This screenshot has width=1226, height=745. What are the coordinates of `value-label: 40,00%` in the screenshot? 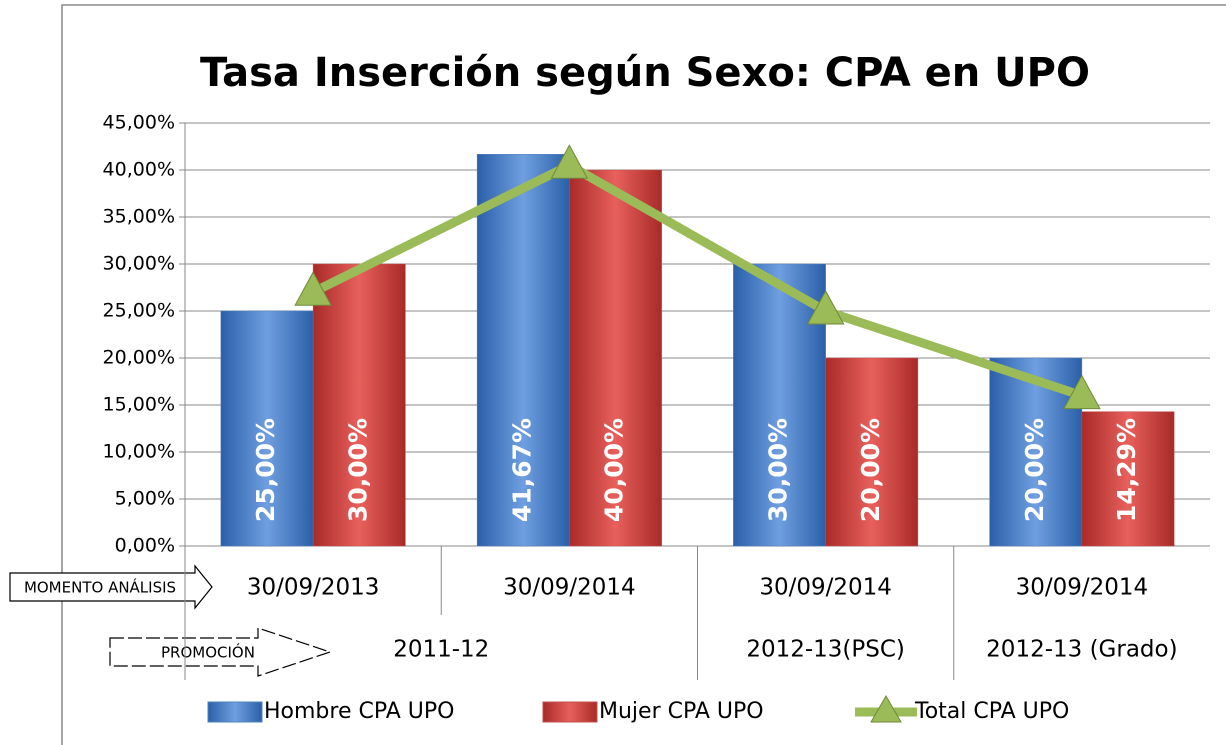 It's located at (614, 470).